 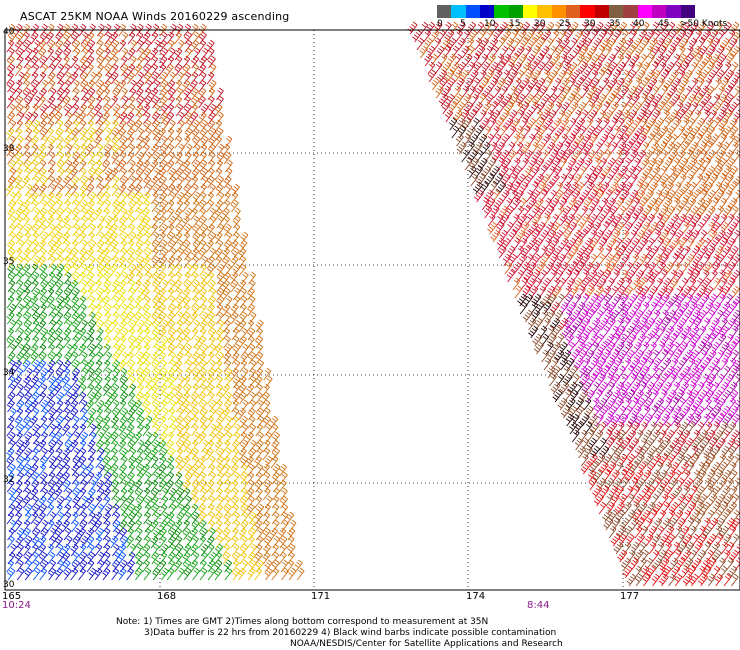 What do you see at coordinates (704, 24) in the screenshot?
I see `cb-label-50: >50 Knots` at bounding box center [704, 24].